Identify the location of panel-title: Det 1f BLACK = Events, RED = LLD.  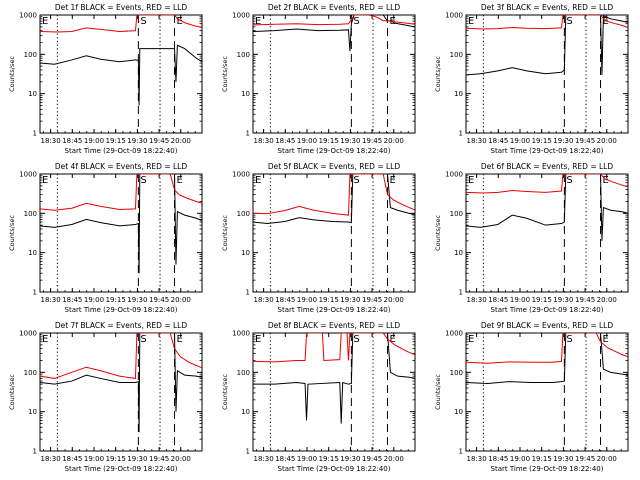
(121, 7).